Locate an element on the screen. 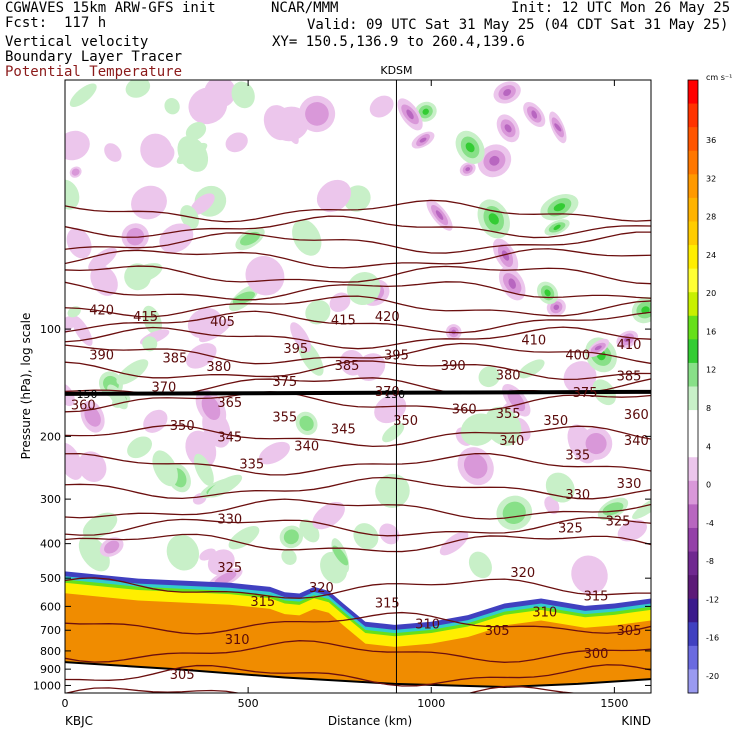 The height and width of the screenshot is (740, 740). colorbar: cm s⁻¹ 36 32 28 24 20 16 12 8 4 0 -4 -8 -12 -16 -20 is located at coordinates (709, 383).